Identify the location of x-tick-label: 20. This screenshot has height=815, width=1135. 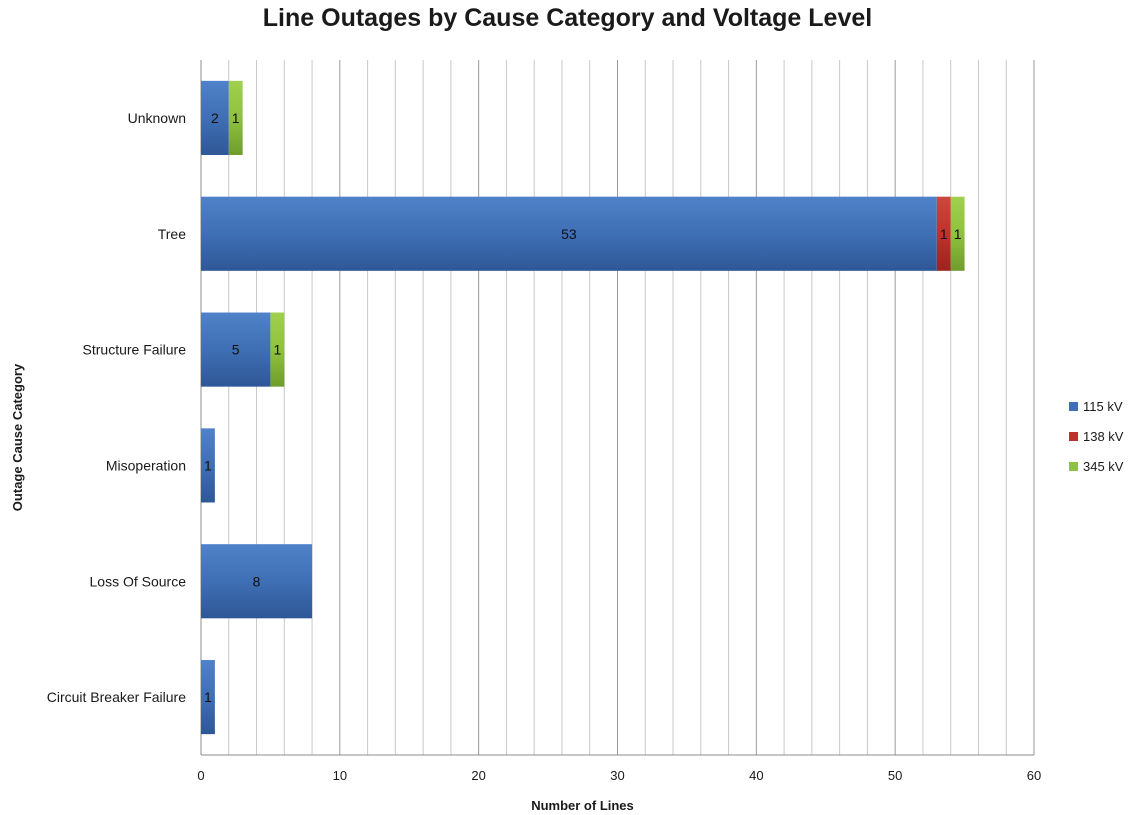
(478, 775).